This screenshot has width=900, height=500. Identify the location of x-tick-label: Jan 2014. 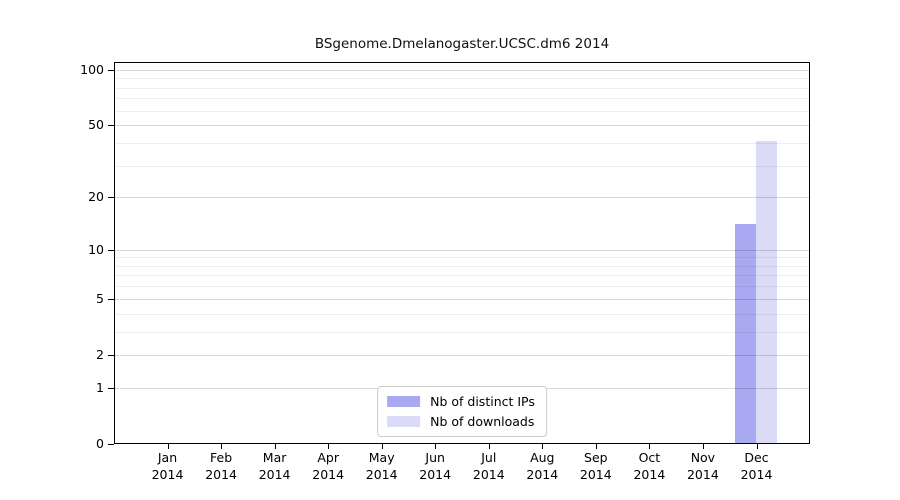
(168, 466).